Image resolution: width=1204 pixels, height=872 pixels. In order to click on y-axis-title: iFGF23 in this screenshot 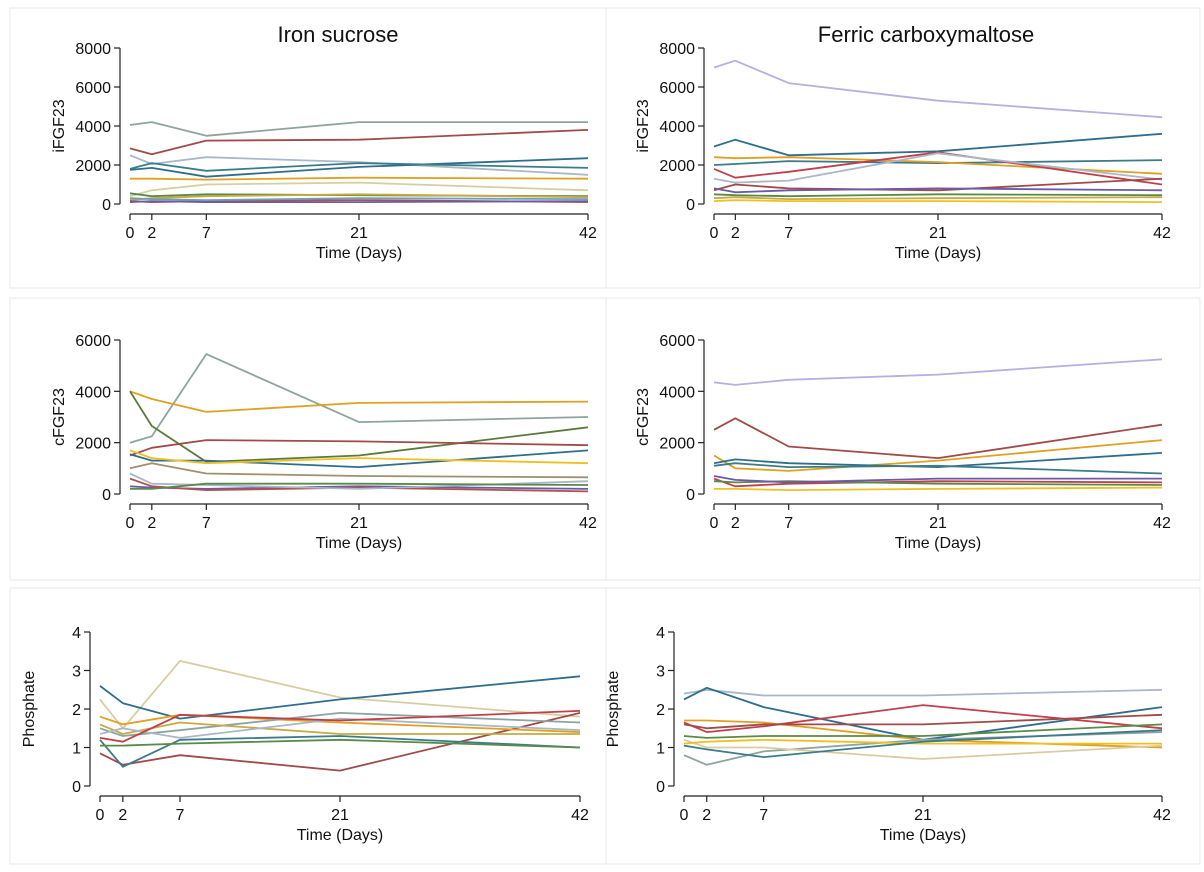, I will do `click(643, 125)`.